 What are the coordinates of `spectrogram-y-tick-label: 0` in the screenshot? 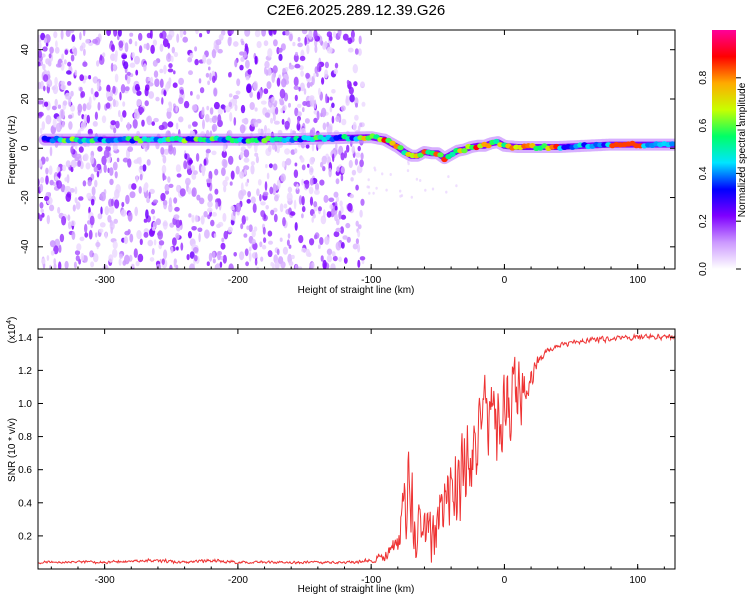 It's located at (25, 148).